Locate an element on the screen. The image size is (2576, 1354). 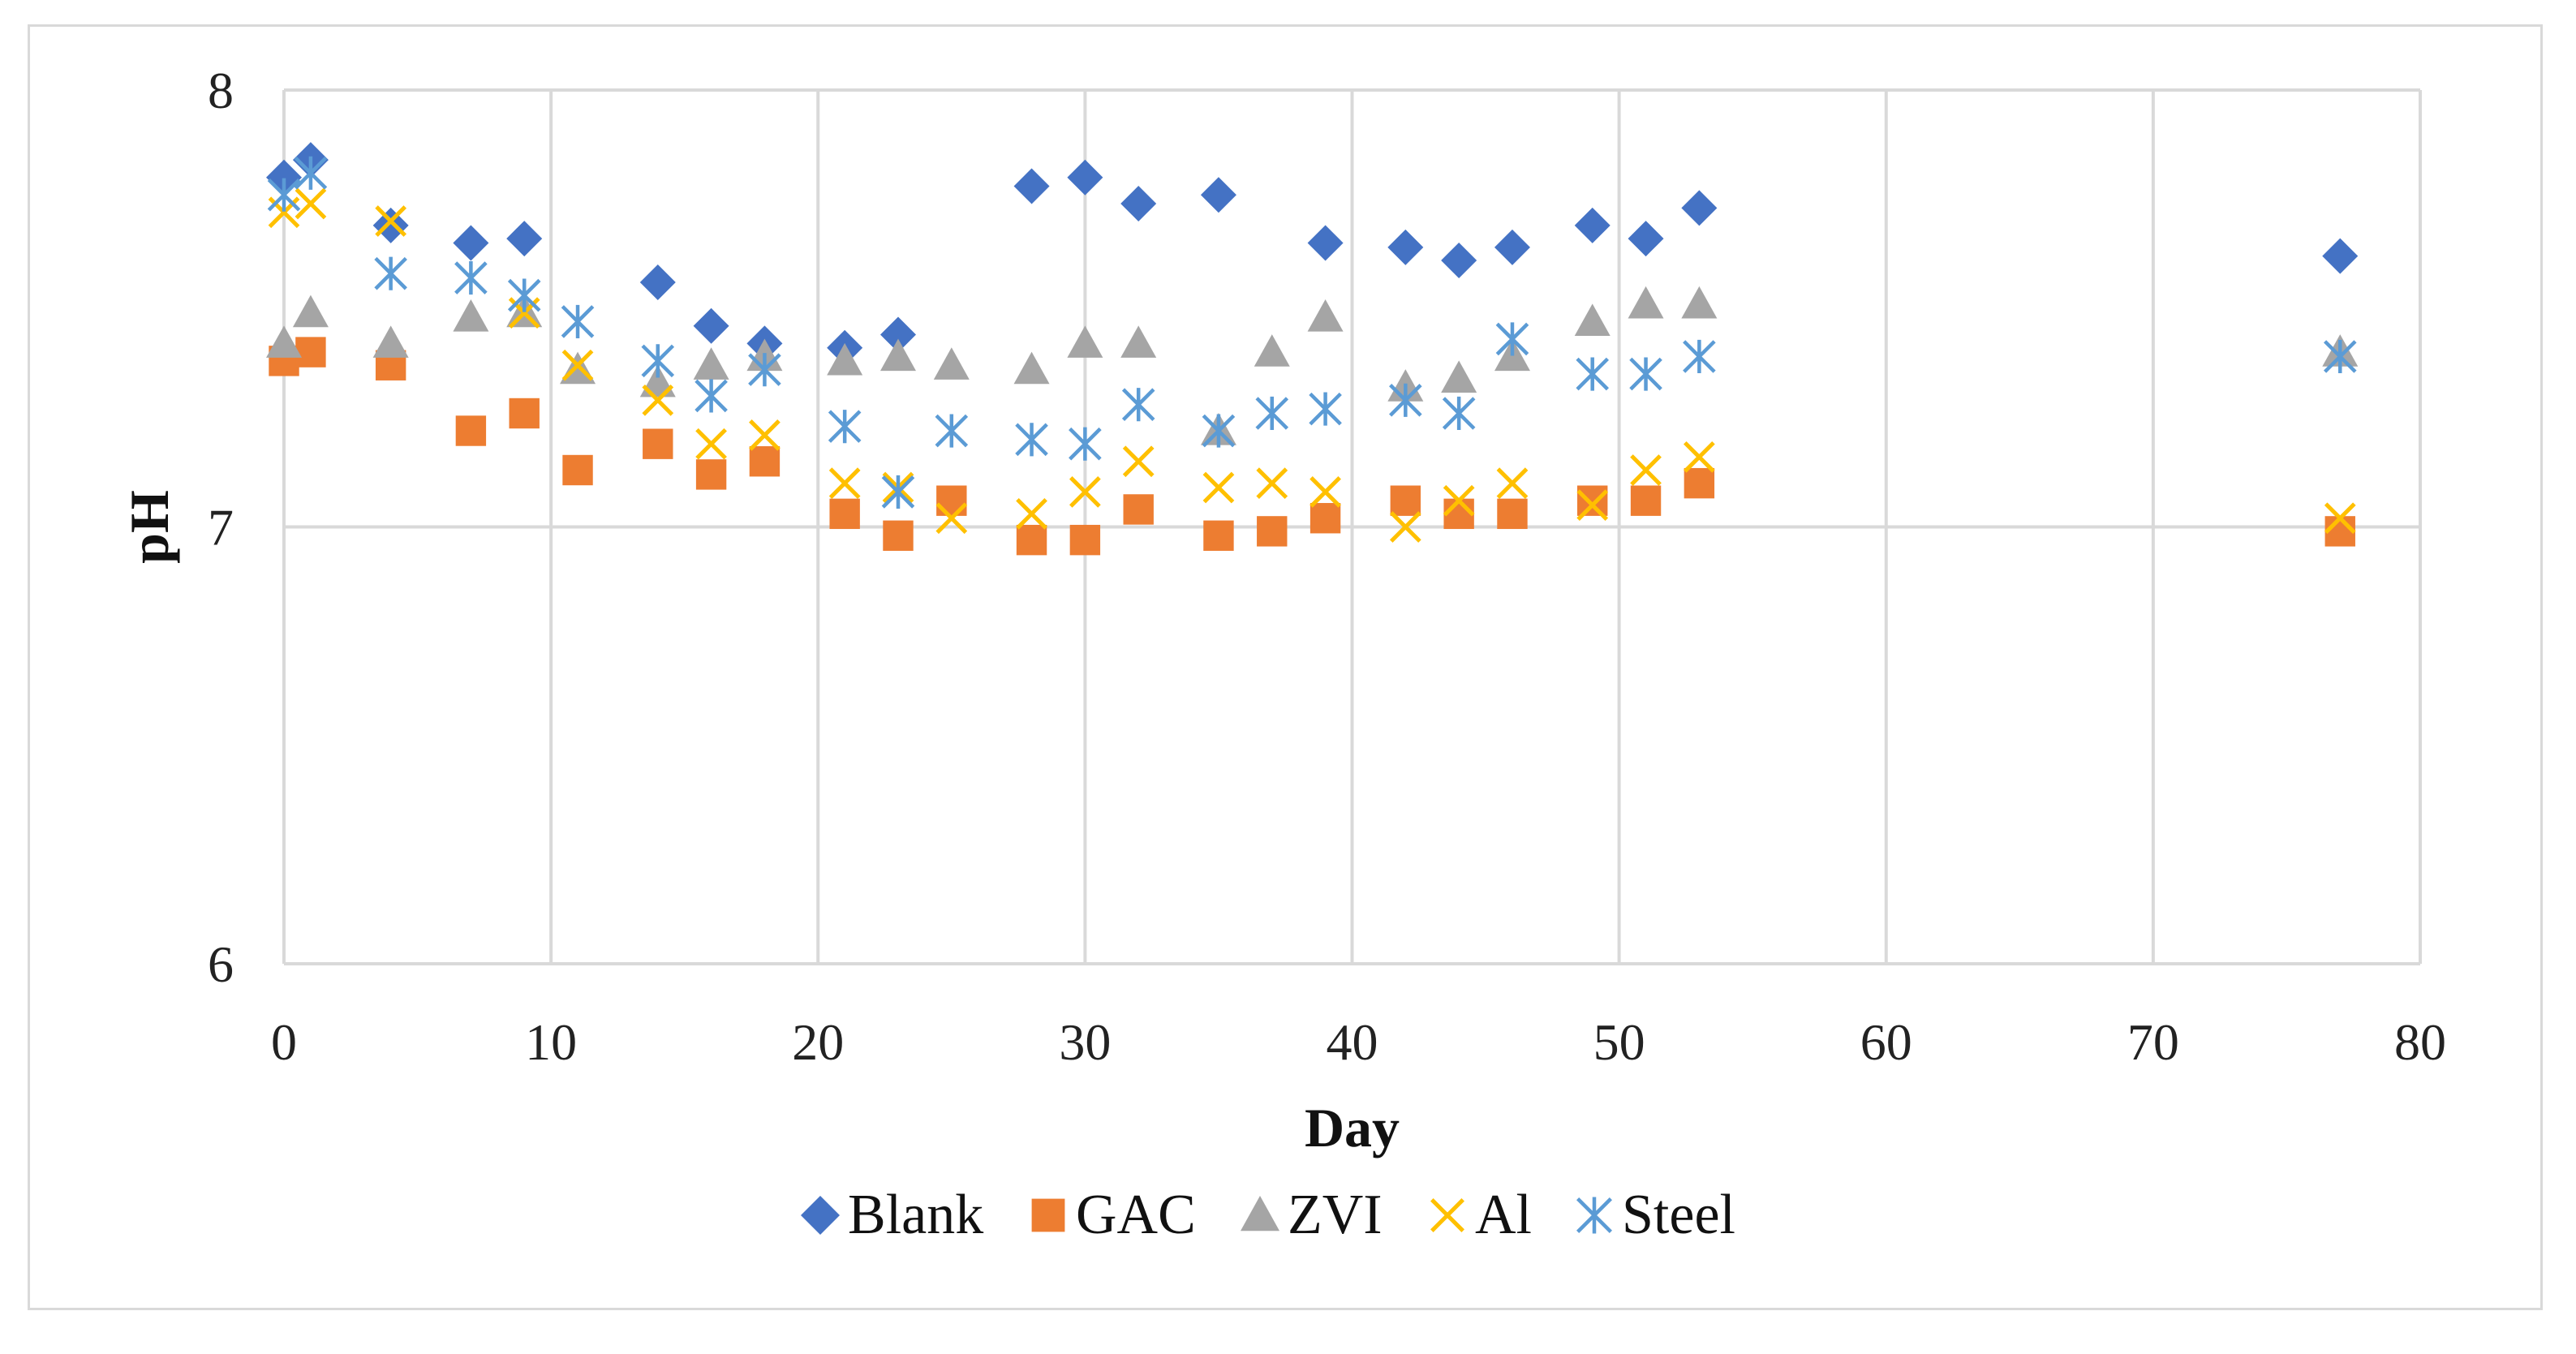
x-tick-label: 60 is located at coordinates (1886, 1042).